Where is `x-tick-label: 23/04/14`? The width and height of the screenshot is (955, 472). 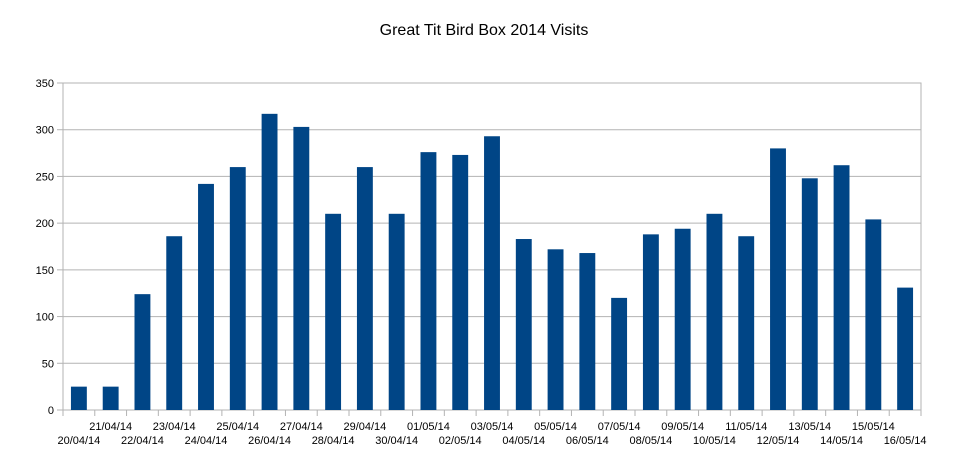 x-tick-label: 23/04/14 is located at coordinates (174, 427).